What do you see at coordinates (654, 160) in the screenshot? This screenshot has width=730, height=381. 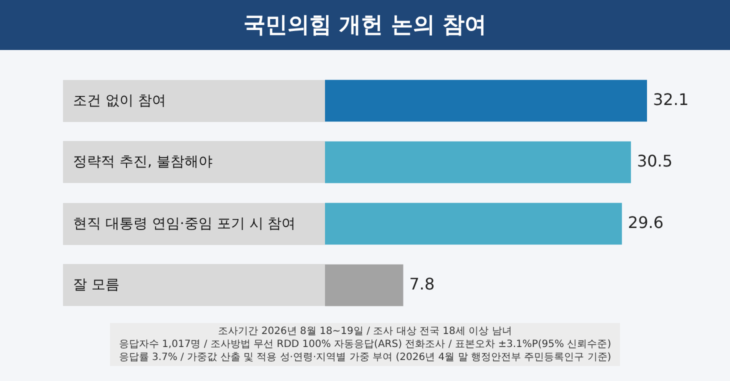 I see `data-label: 30.5` at bounding box center [654, 160].